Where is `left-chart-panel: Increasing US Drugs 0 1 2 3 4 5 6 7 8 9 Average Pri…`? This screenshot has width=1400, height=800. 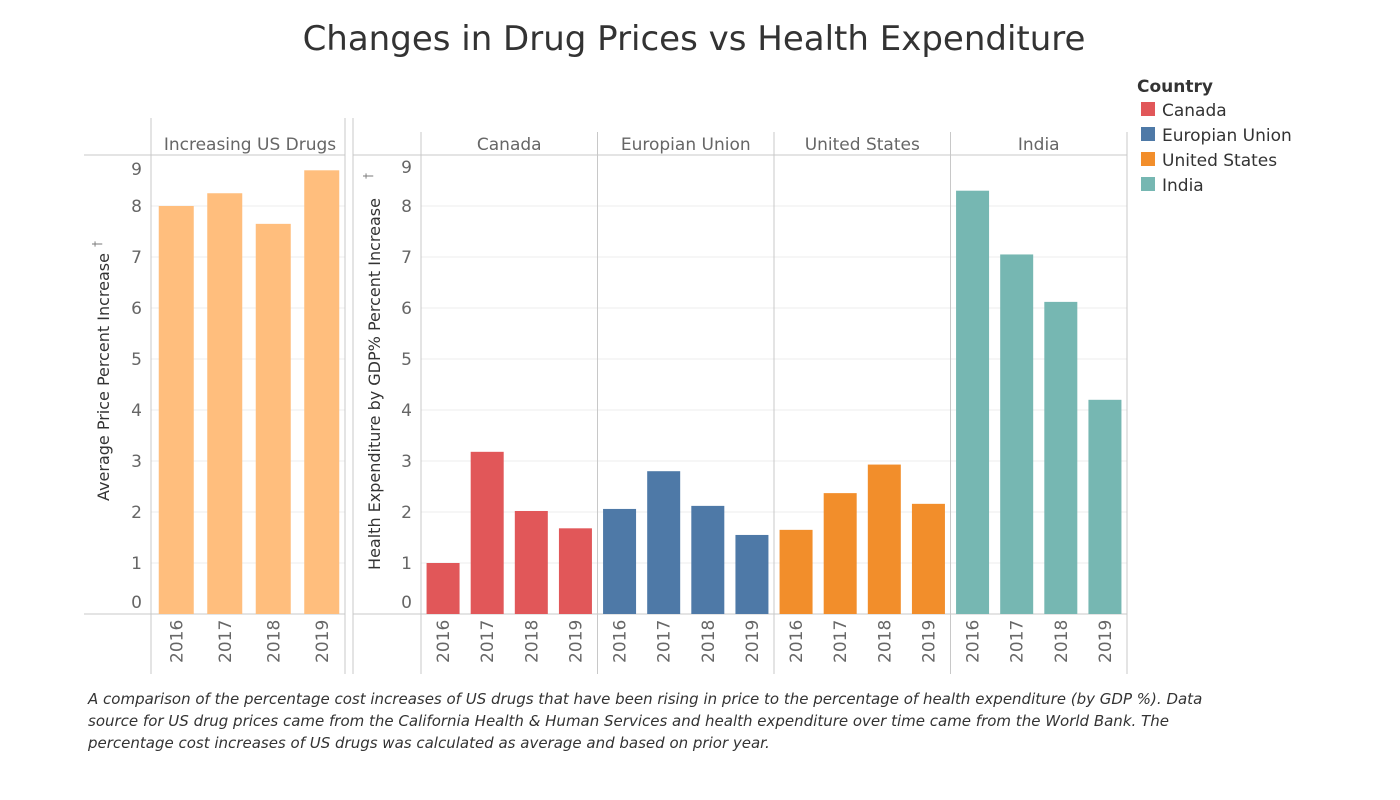 left-chart-panel: Increasing US Drugs 0 1 2 3 4 5 6 7 8 9 Average Pri… is located at coordinates (215, 396).